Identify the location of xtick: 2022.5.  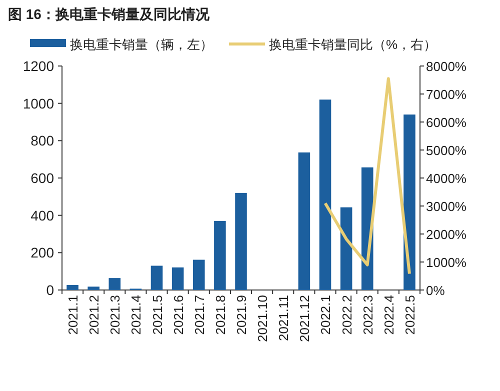
(410, 315).